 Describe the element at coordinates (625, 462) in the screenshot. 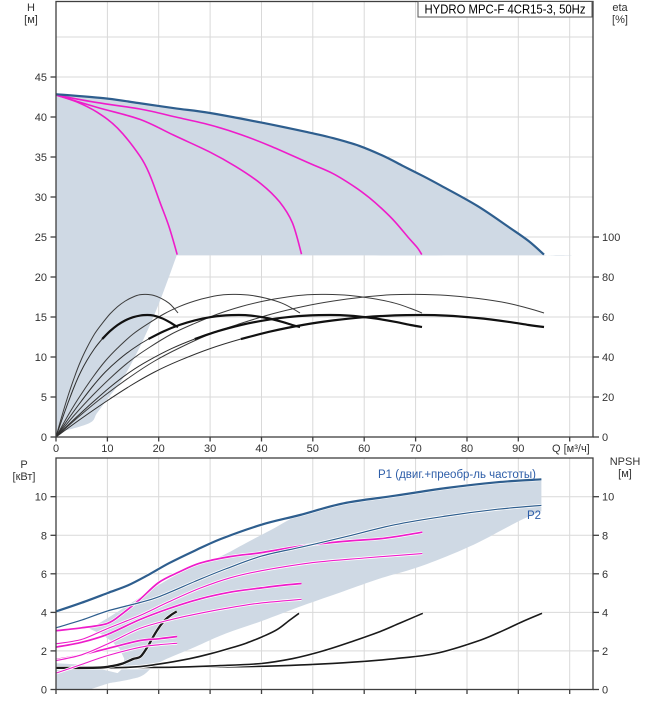

I see `svg-text: NPSH` at that location.